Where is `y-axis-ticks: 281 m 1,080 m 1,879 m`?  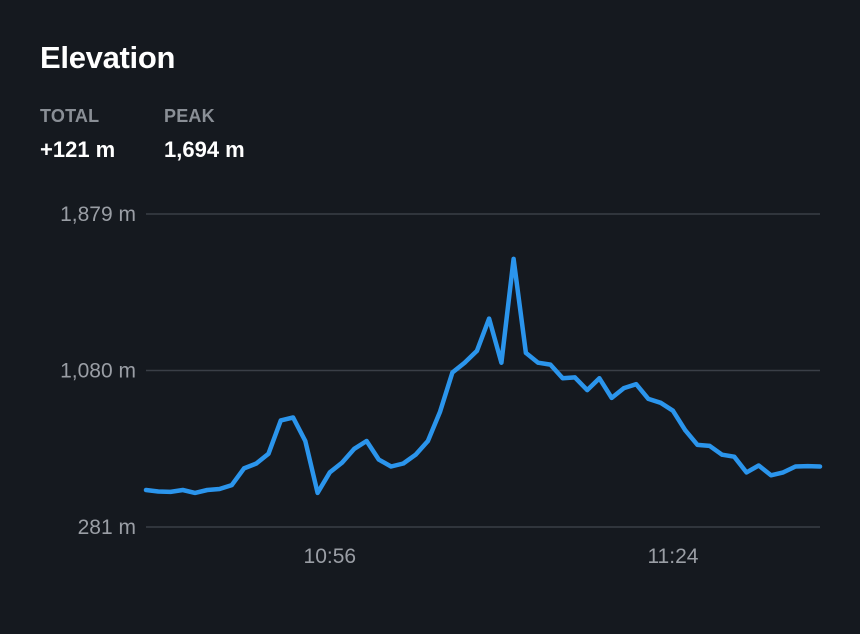 y-axis-ticks: 281 m 1,080 m 1,879 m is located at coordinates (98, 371).